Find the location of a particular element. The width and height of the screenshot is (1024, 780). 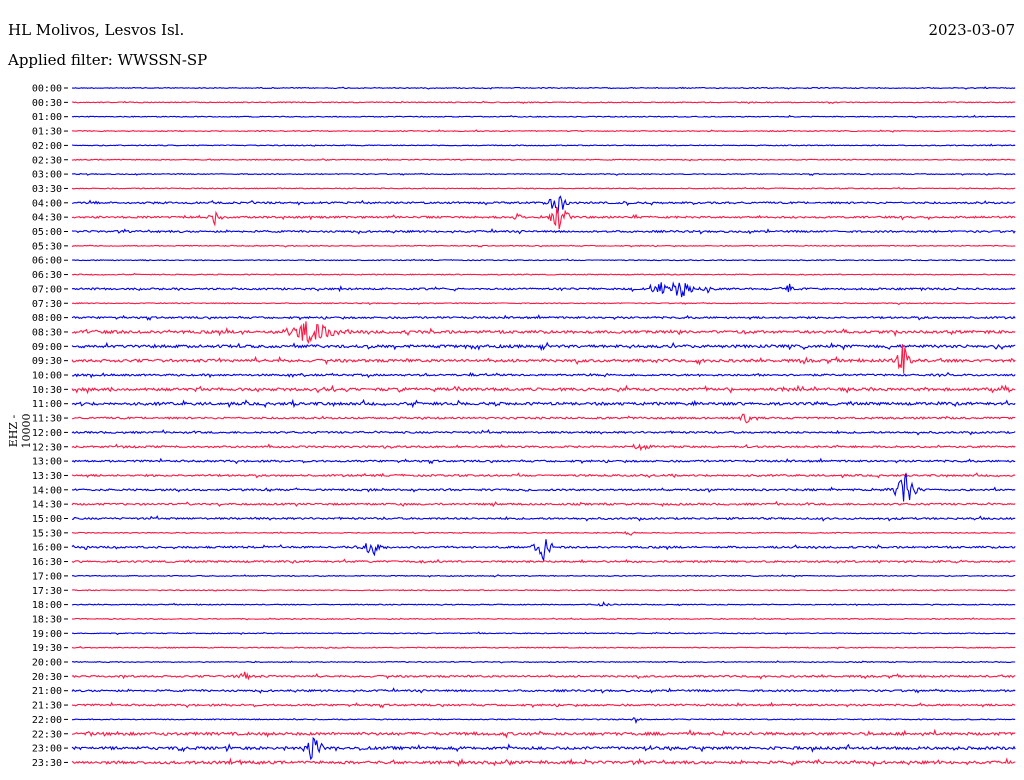

time-tick-label: 03:30 is located at coordinates (47, 189).